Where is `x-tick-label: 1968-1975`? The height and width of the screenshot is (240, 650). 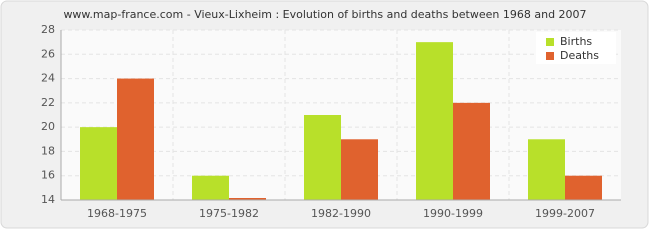 x-tick-label: 1968-1975 is located at coordinates (117, 213).